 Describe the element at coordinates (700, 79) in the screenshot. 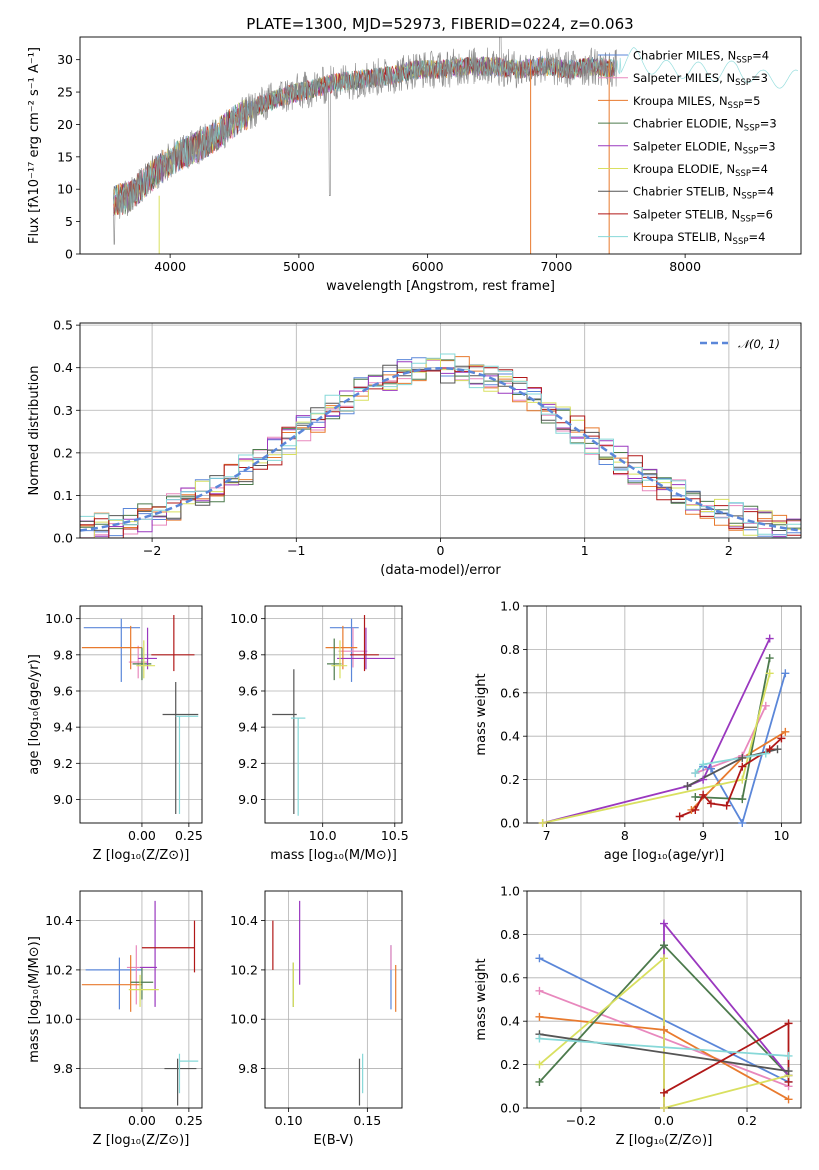

I see `legend-entry: Salpeter MILES, NSSP=3` at that location.